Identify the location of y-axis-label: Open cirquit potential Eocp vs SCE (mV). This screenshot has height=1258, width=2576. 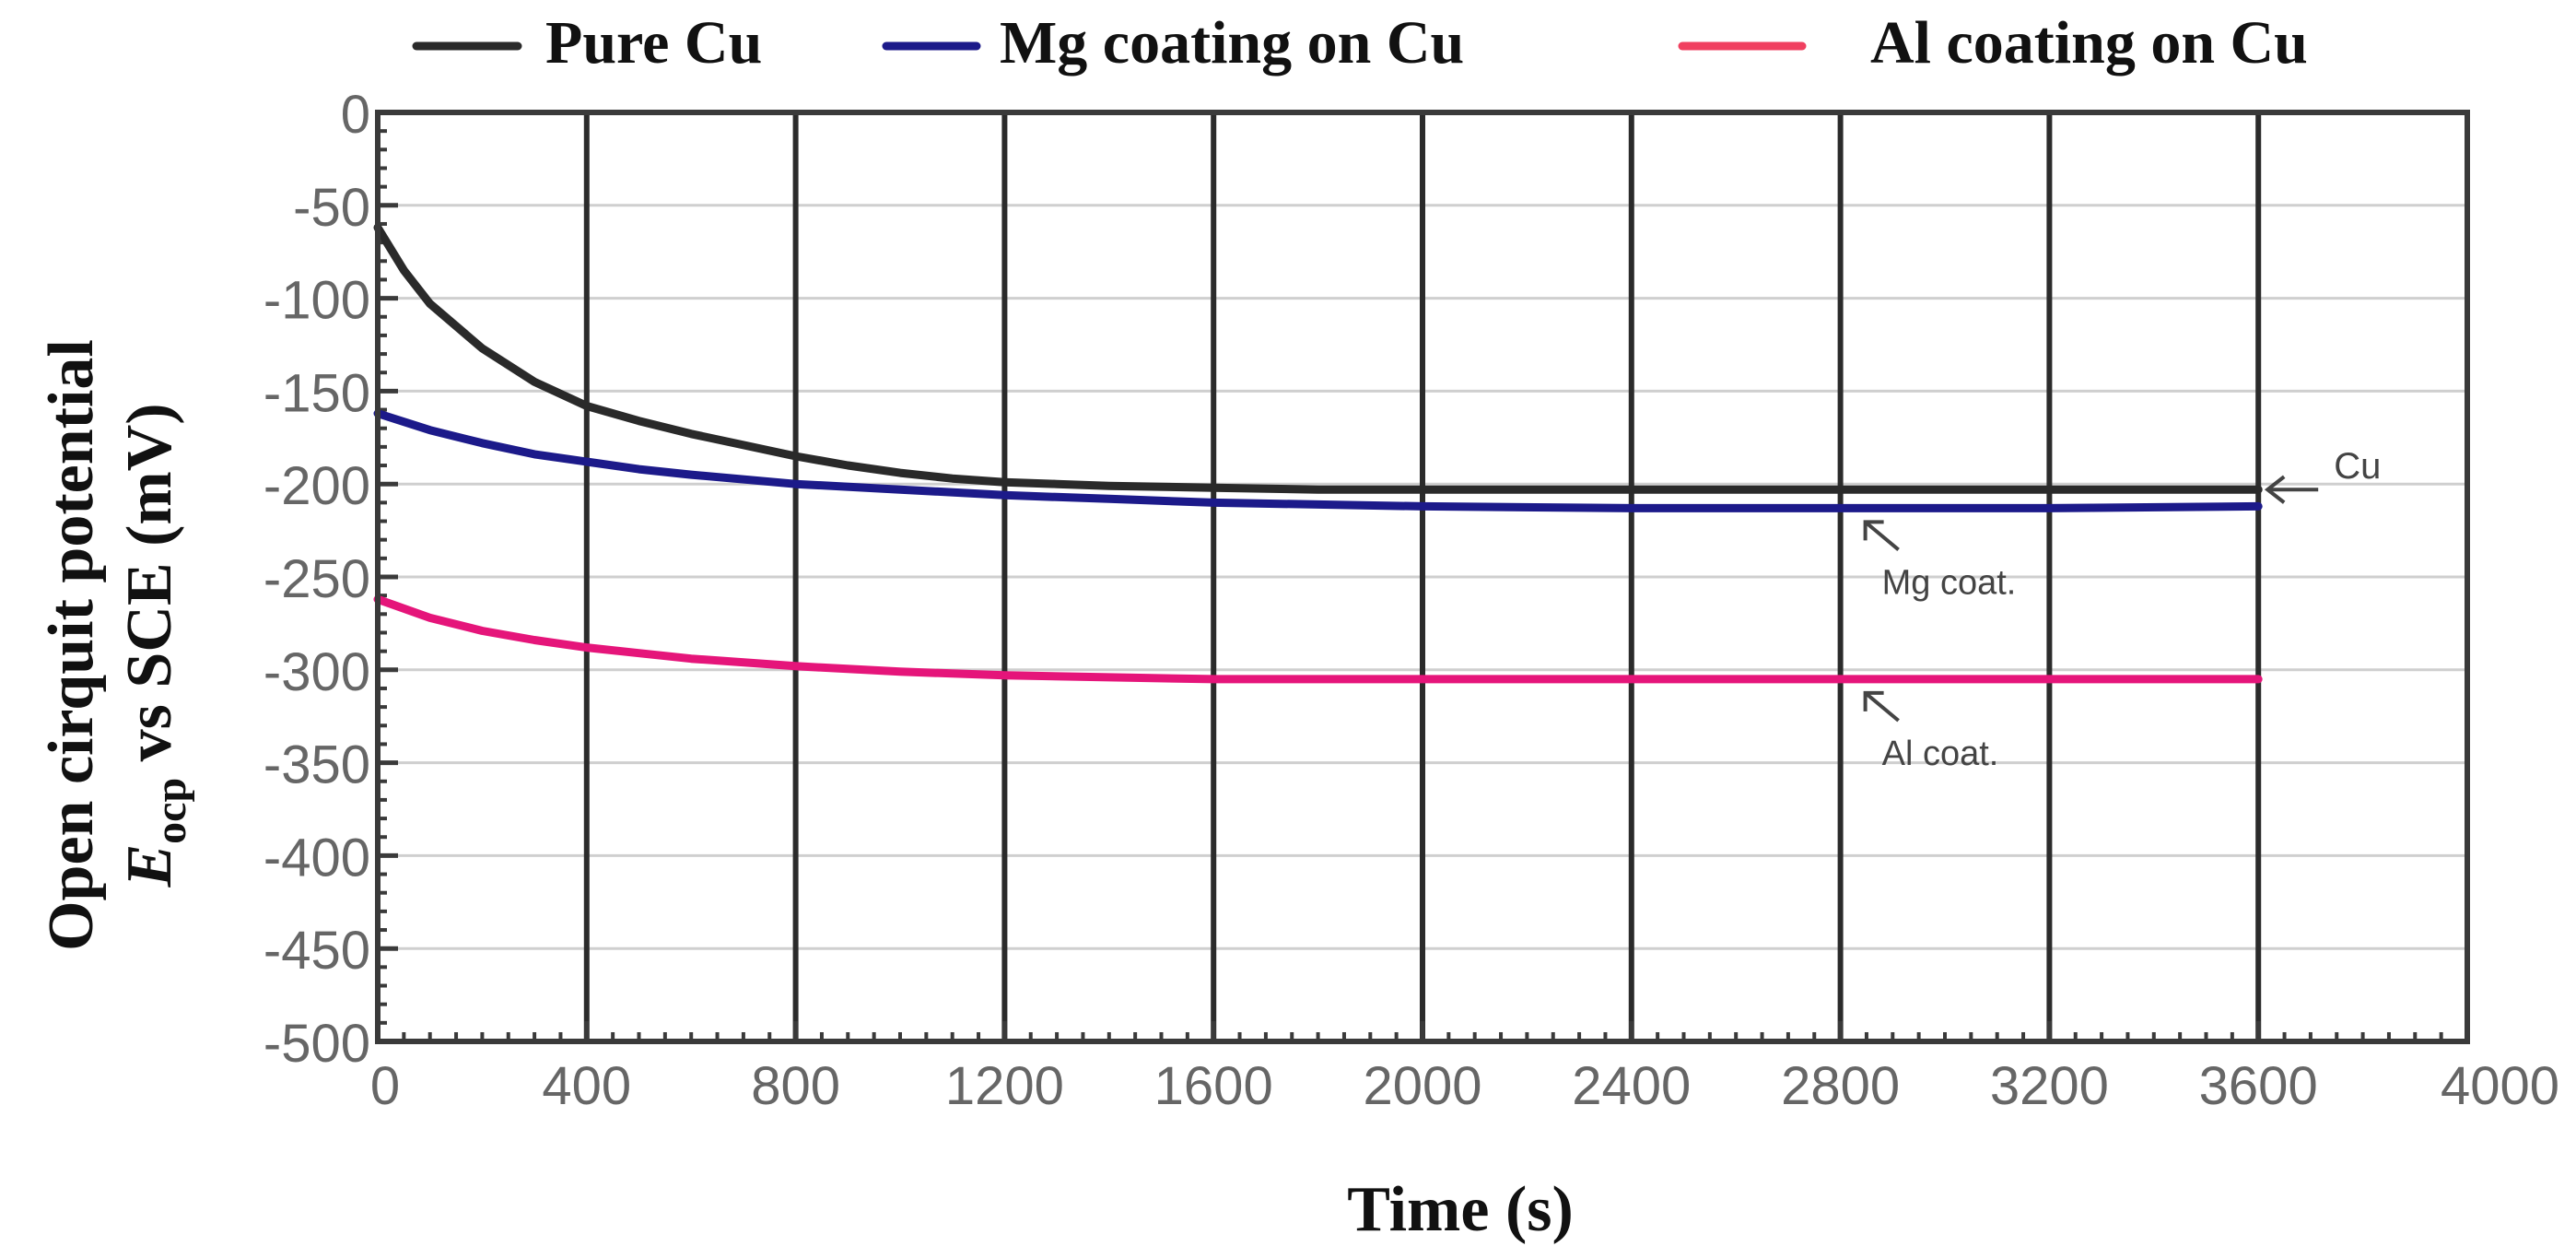
(115, 645).